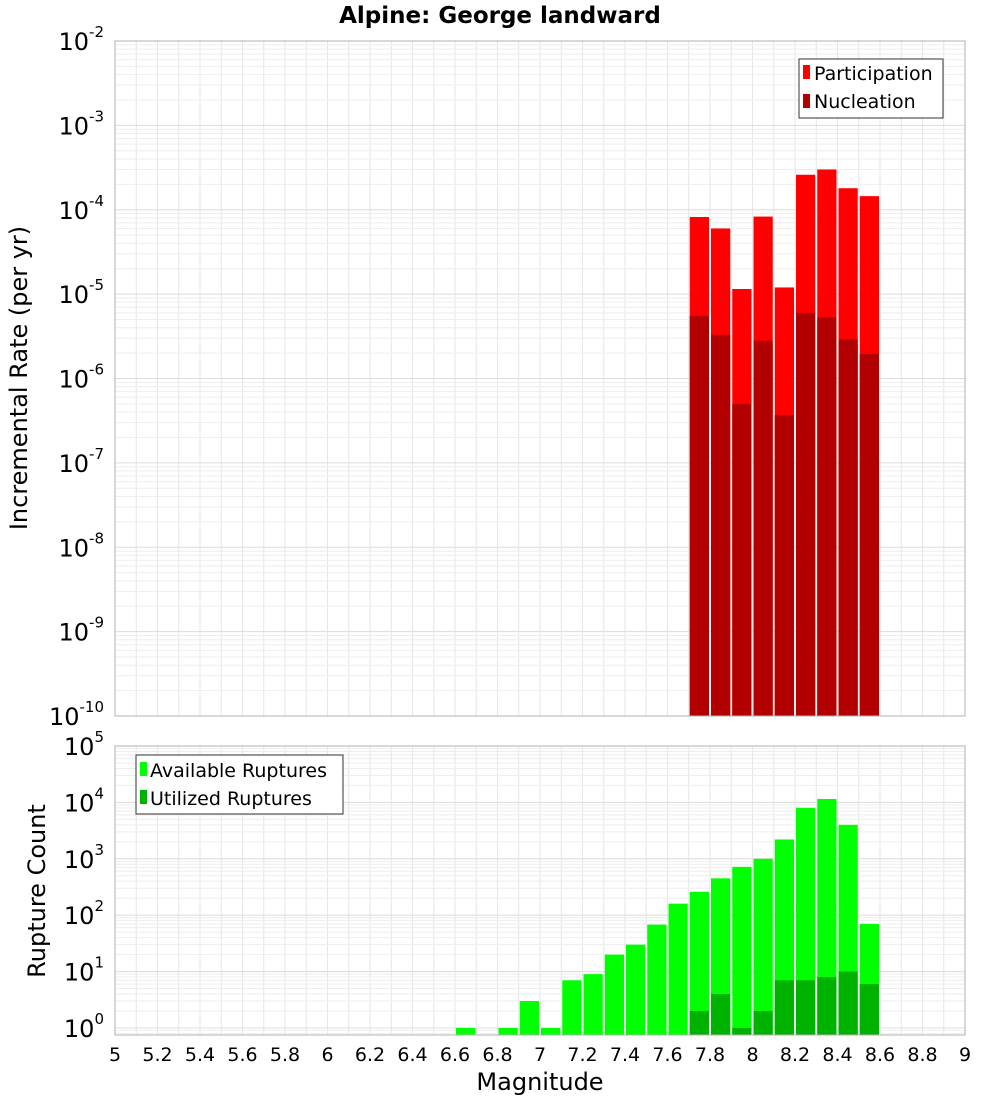 This screenshot has height=1100, width=1000. What do you see at coordinates (115, 1055) in the screenshot?
I see `x-tick-label: 5` at bounding box center [115, 1055].